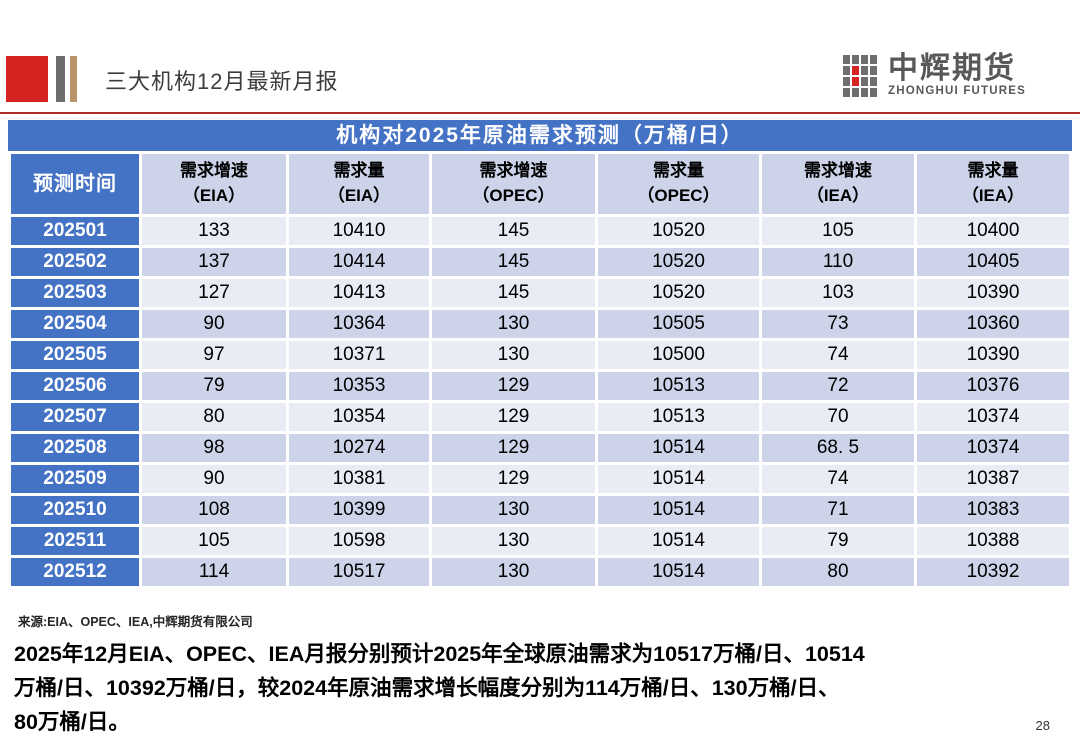 The width and height of the screenshot is (1080, 756). Describe the element at coordinates (678, 417) in the screenshot. I see `data-cell: 10513` at that location.